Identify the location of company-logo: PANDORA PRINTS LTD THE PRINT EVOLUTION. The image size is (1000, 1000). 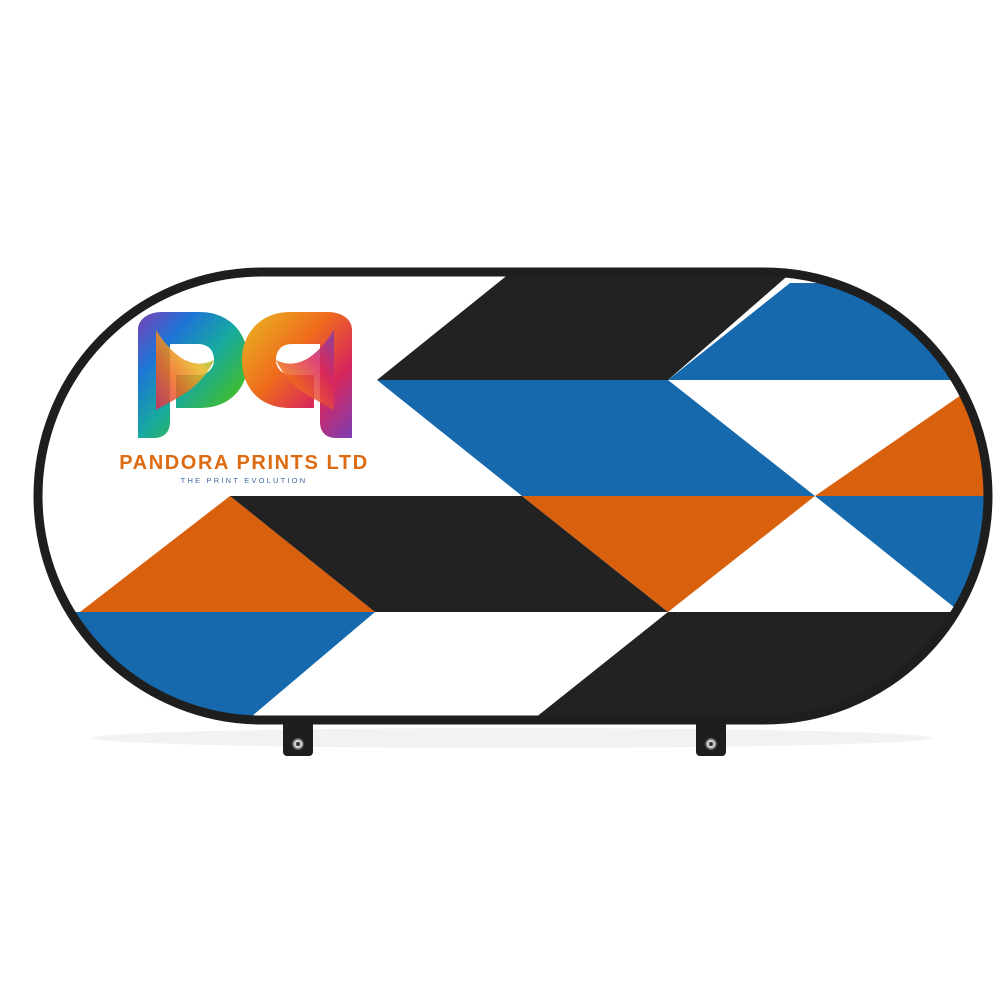
(244, 398).